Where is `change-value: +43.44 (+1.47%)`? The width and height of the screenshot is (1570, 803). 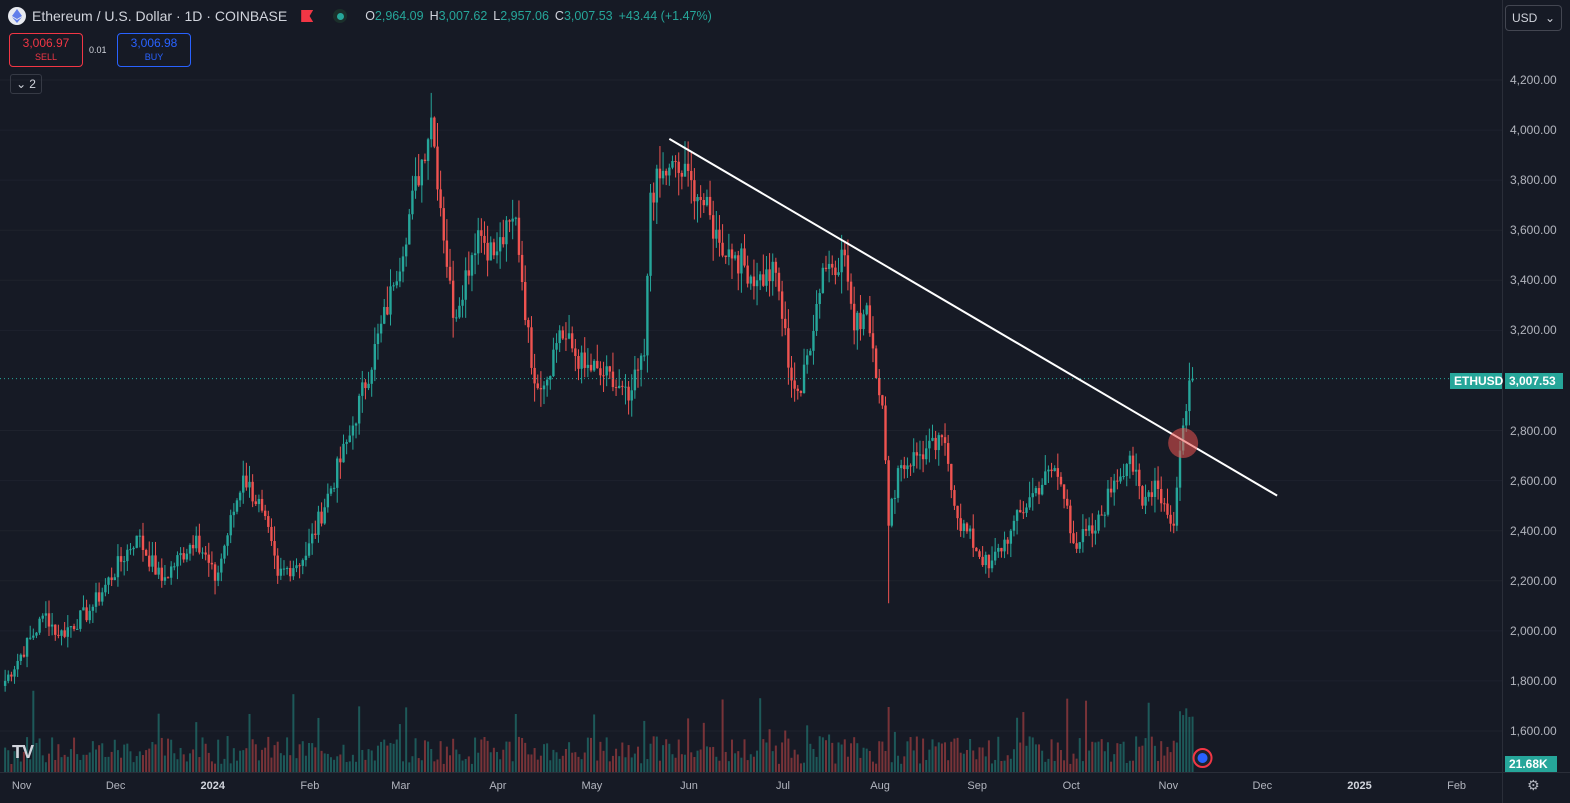
change-value: +43.44 (+1.47%) is located at coordinates (665, 16).